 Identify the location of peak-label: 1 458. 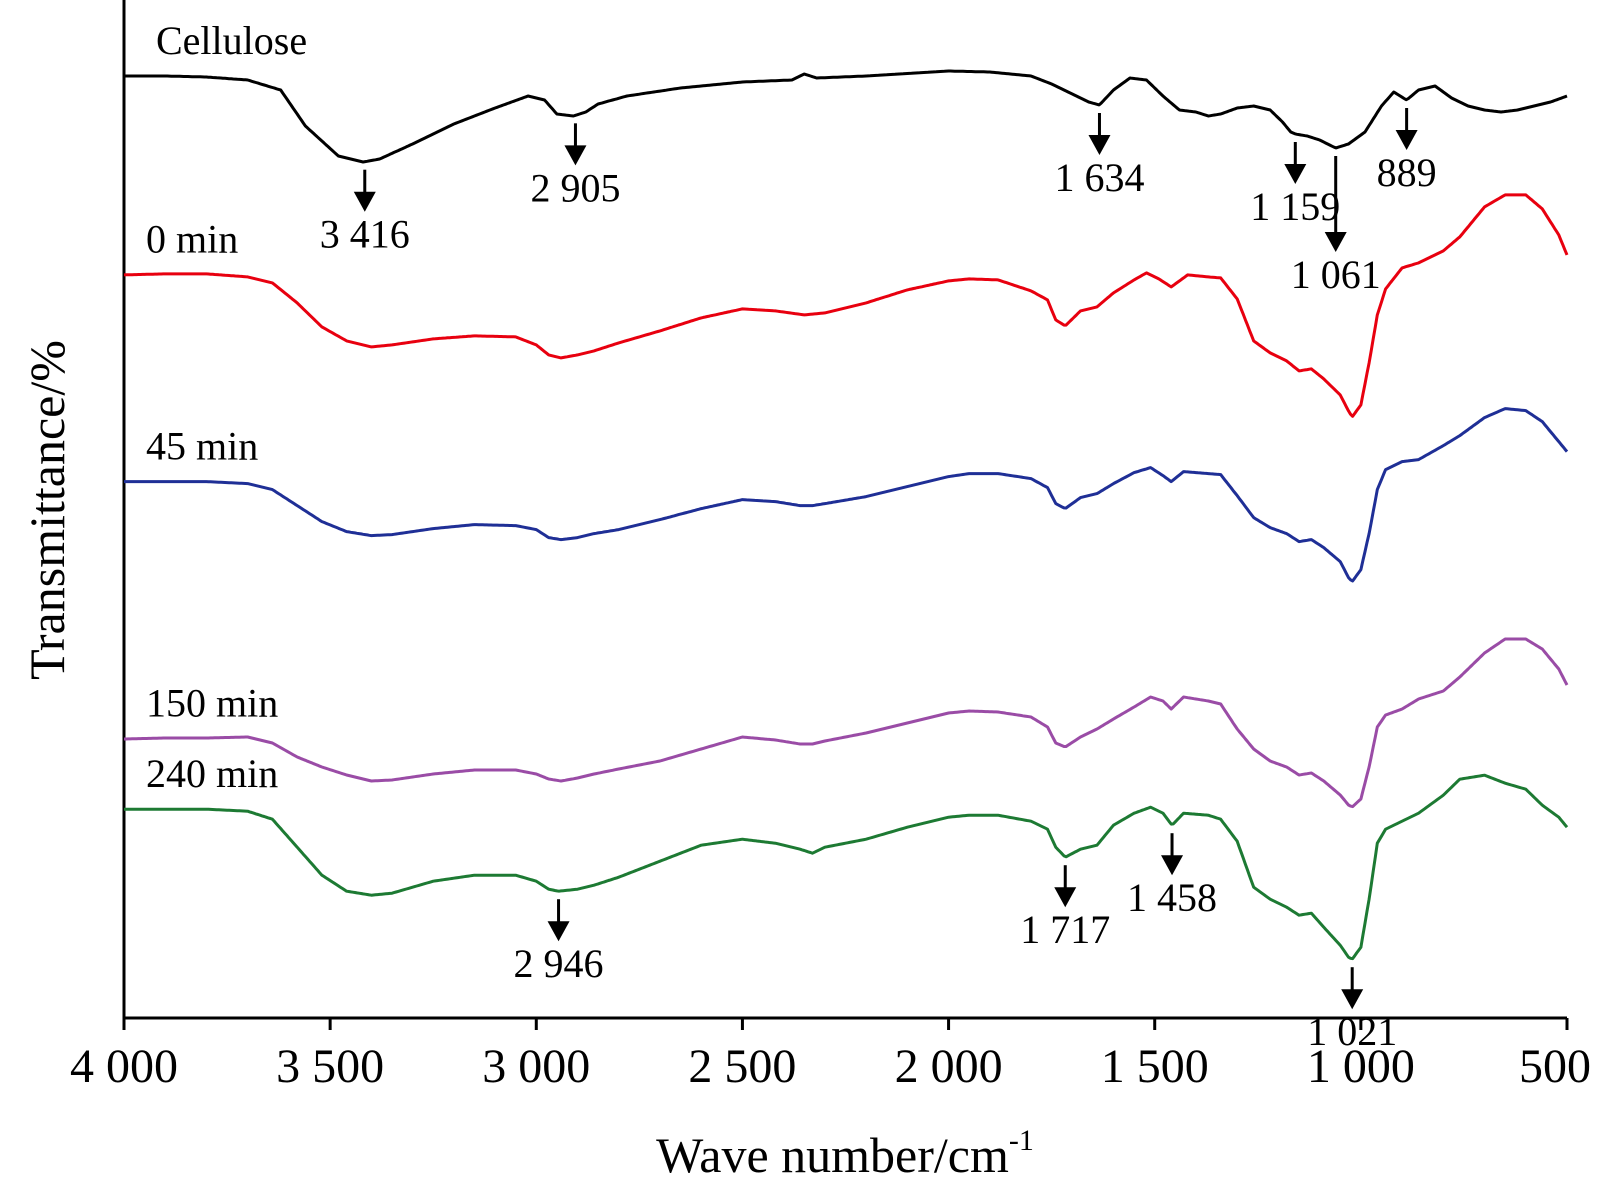
(1172, 897).